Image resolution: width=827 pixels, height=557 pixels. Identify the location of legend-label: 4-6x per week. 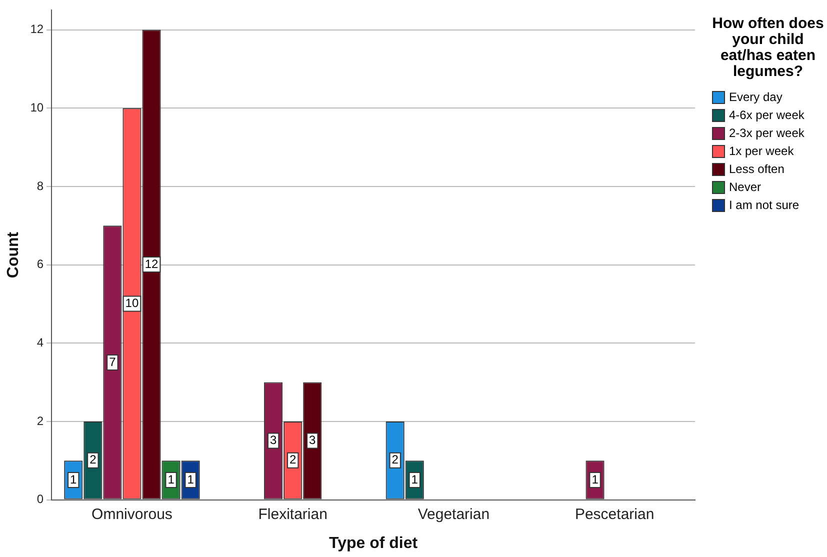
(766, 115).